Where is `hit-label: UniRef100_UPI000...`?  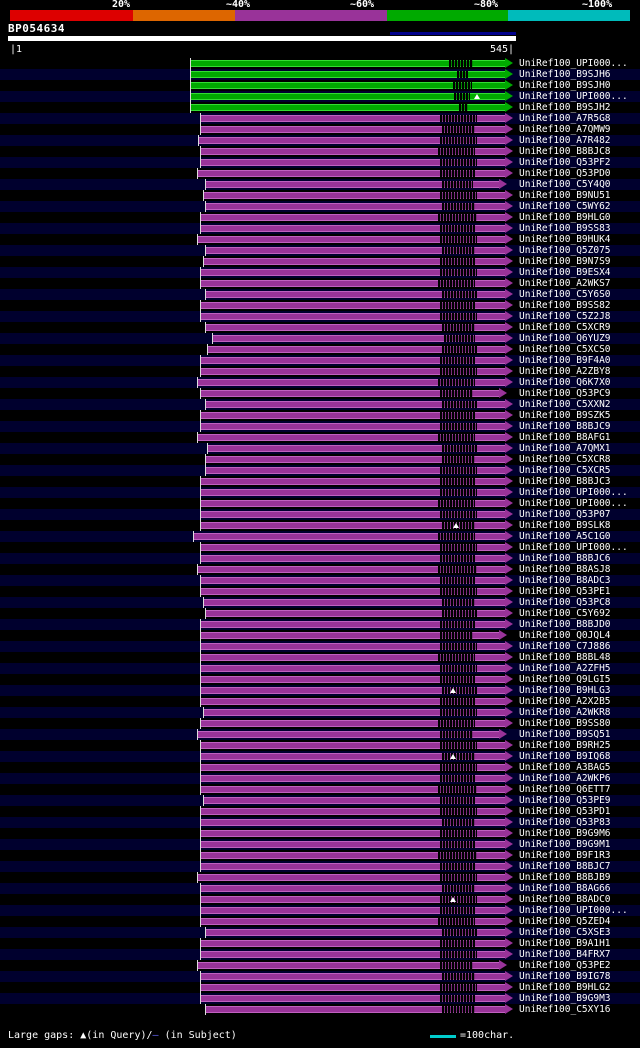
hit-label: UniRef100_UPI000... is located at coordinates (573, 63).